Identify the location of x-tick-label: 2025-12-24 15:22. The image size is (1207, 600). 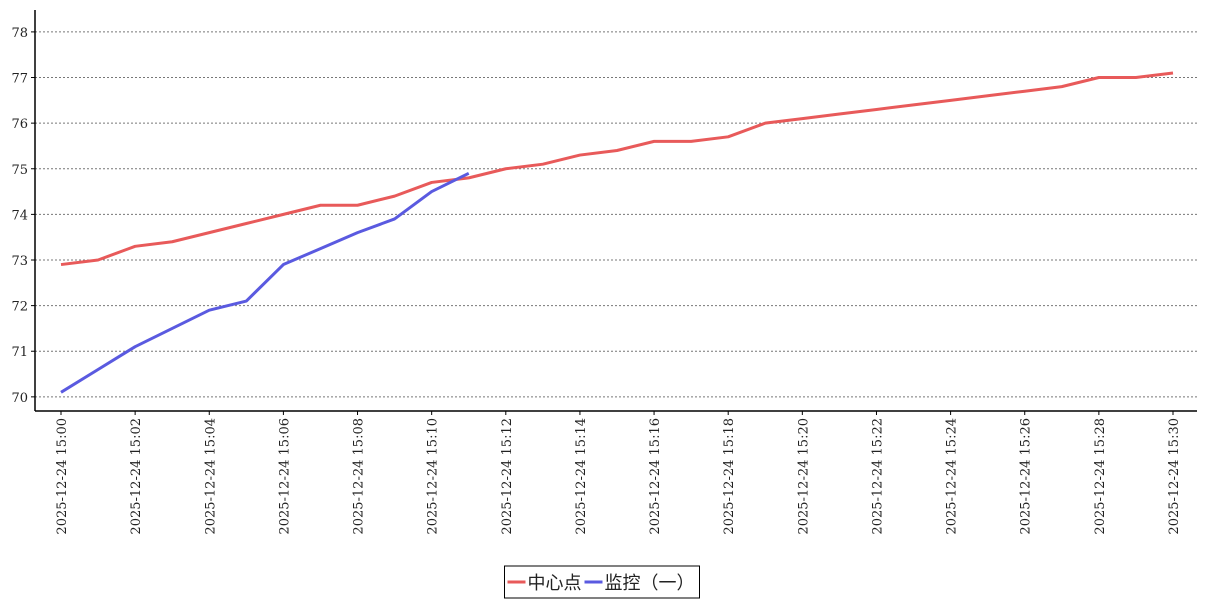
(877, 476).